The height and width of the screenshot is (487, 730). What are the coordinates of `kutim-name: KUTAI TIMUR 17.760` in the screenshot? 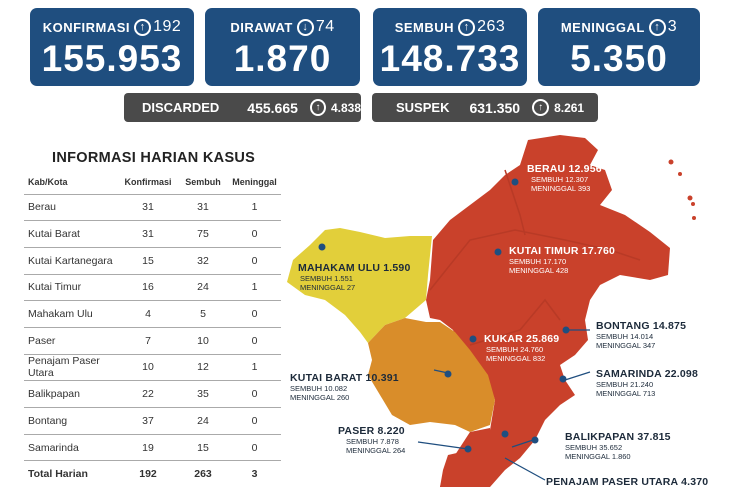 It's located at (562, 251).